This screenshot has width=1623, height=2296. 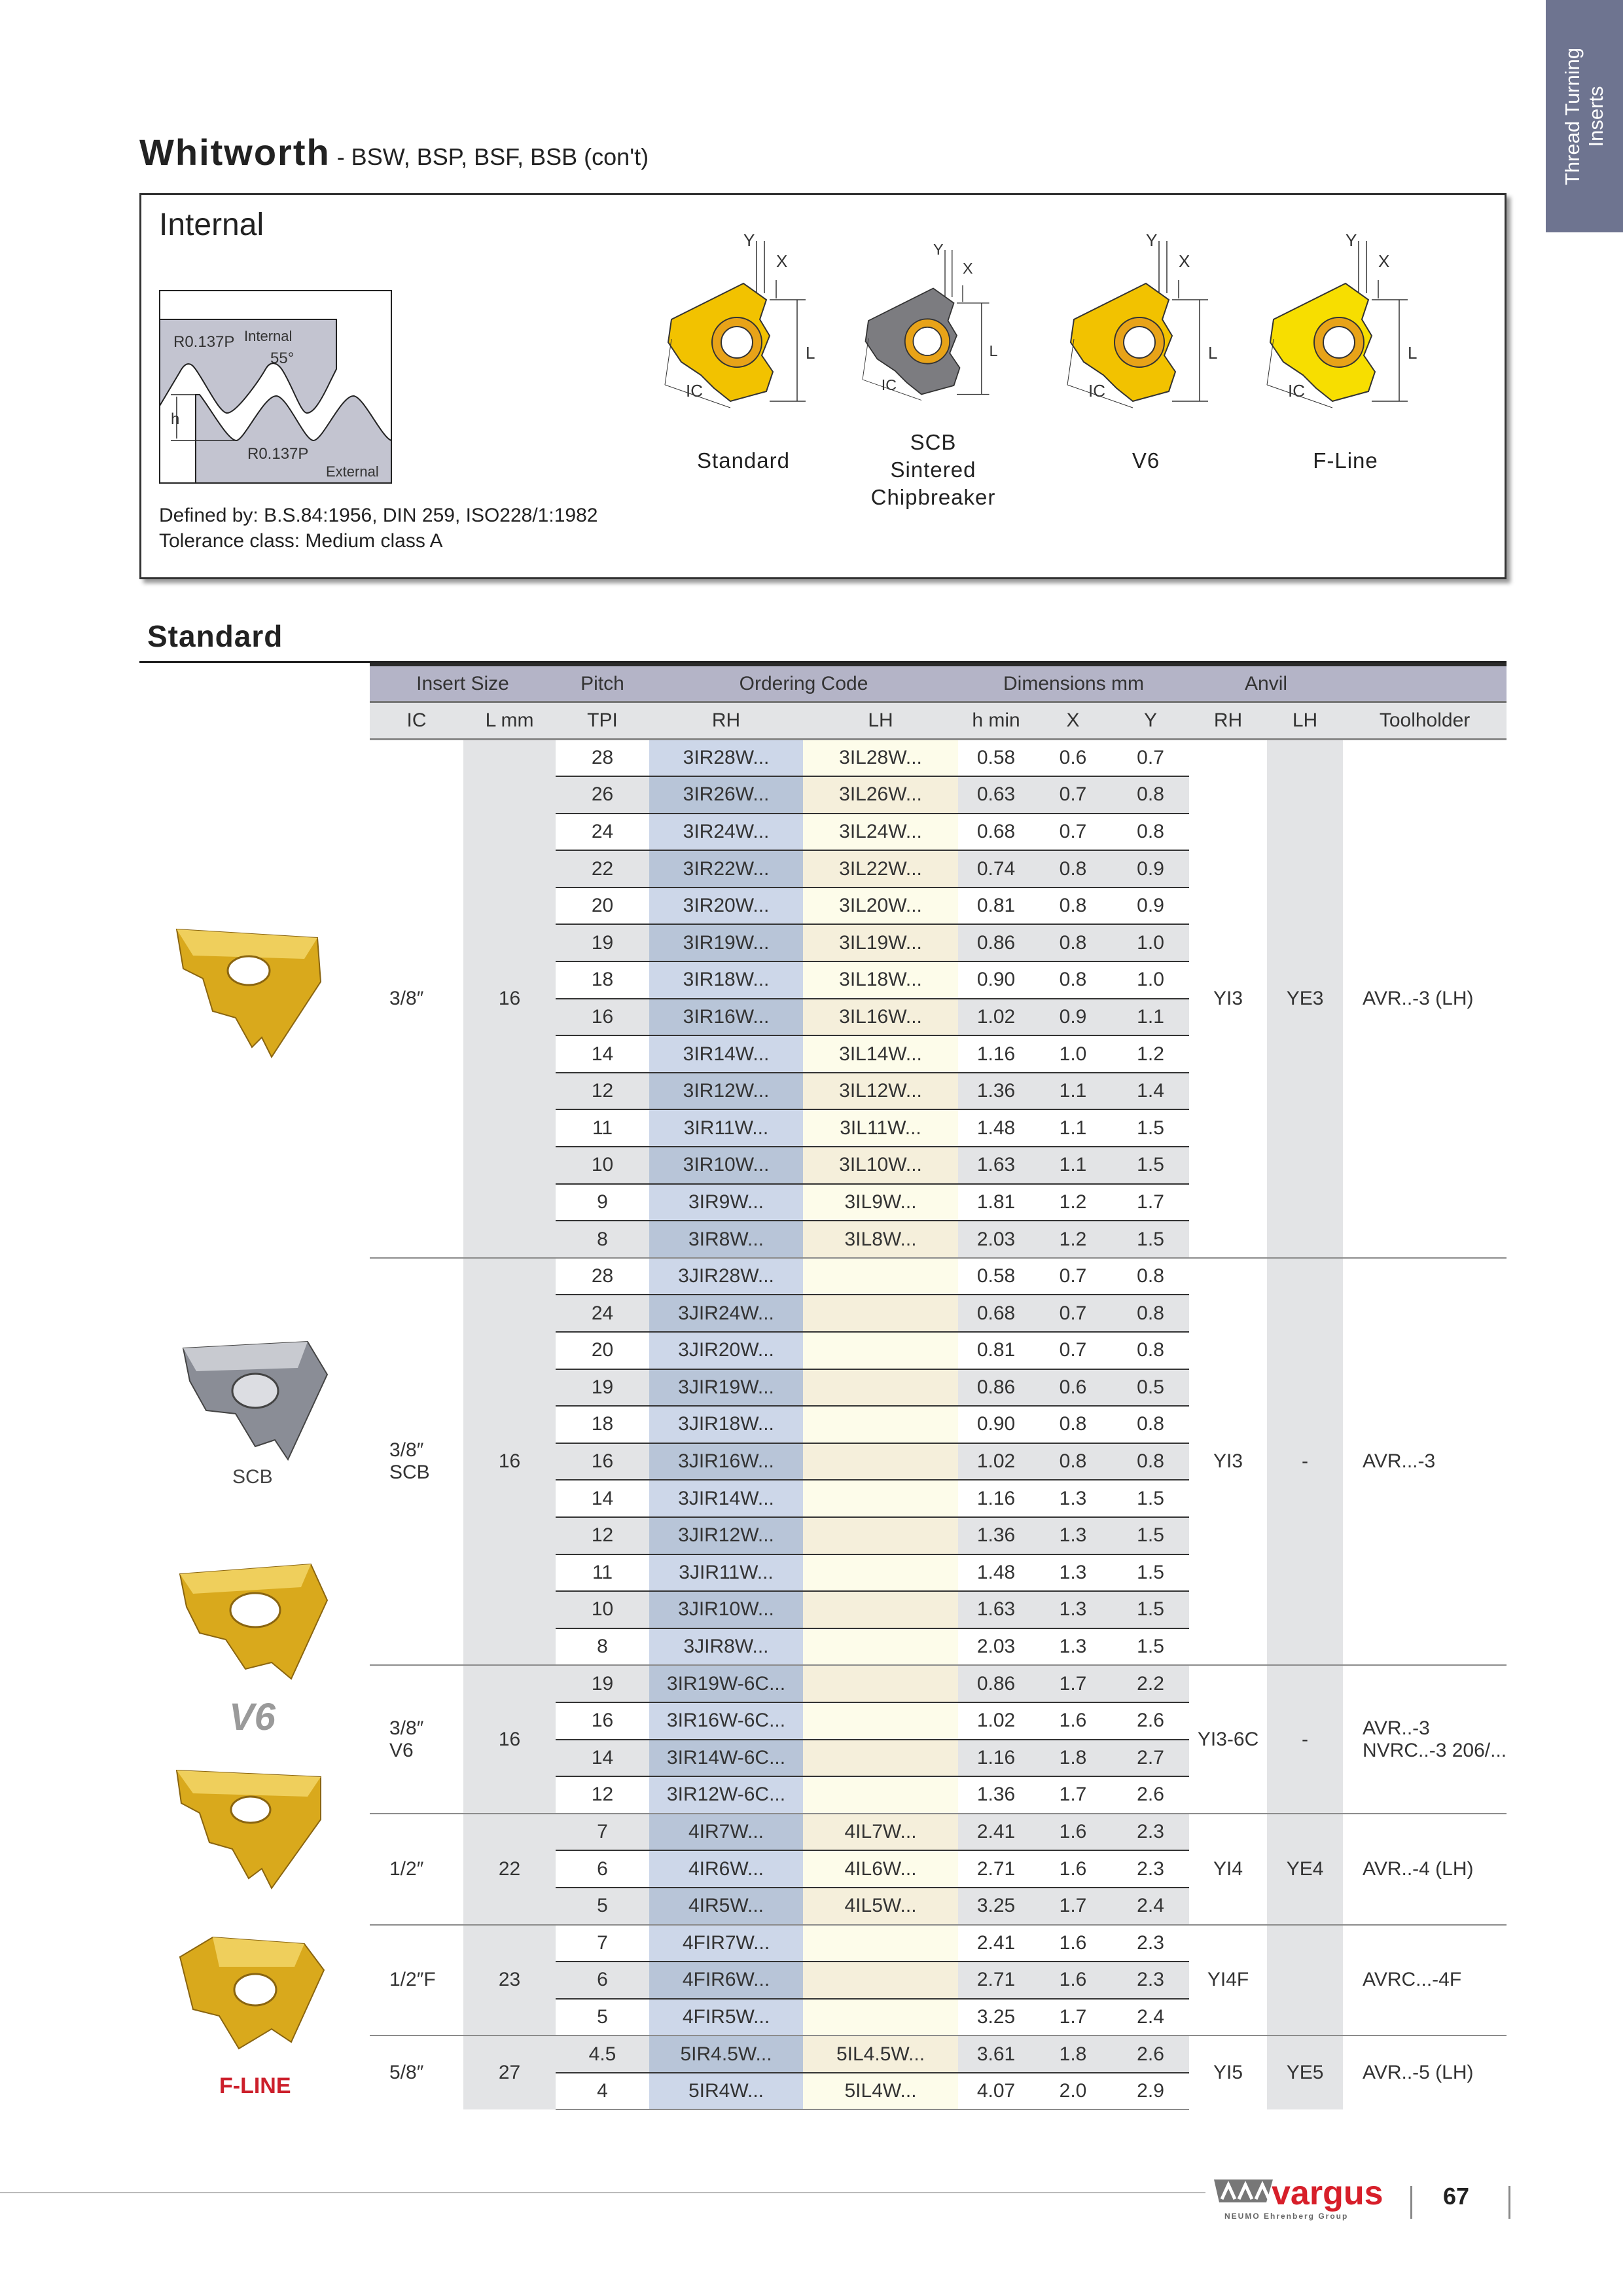 What do you see at coordinates (1305, 998) in the screenshot?
I see `anvil-lh: YE3` at bounding box center [1305, 998].